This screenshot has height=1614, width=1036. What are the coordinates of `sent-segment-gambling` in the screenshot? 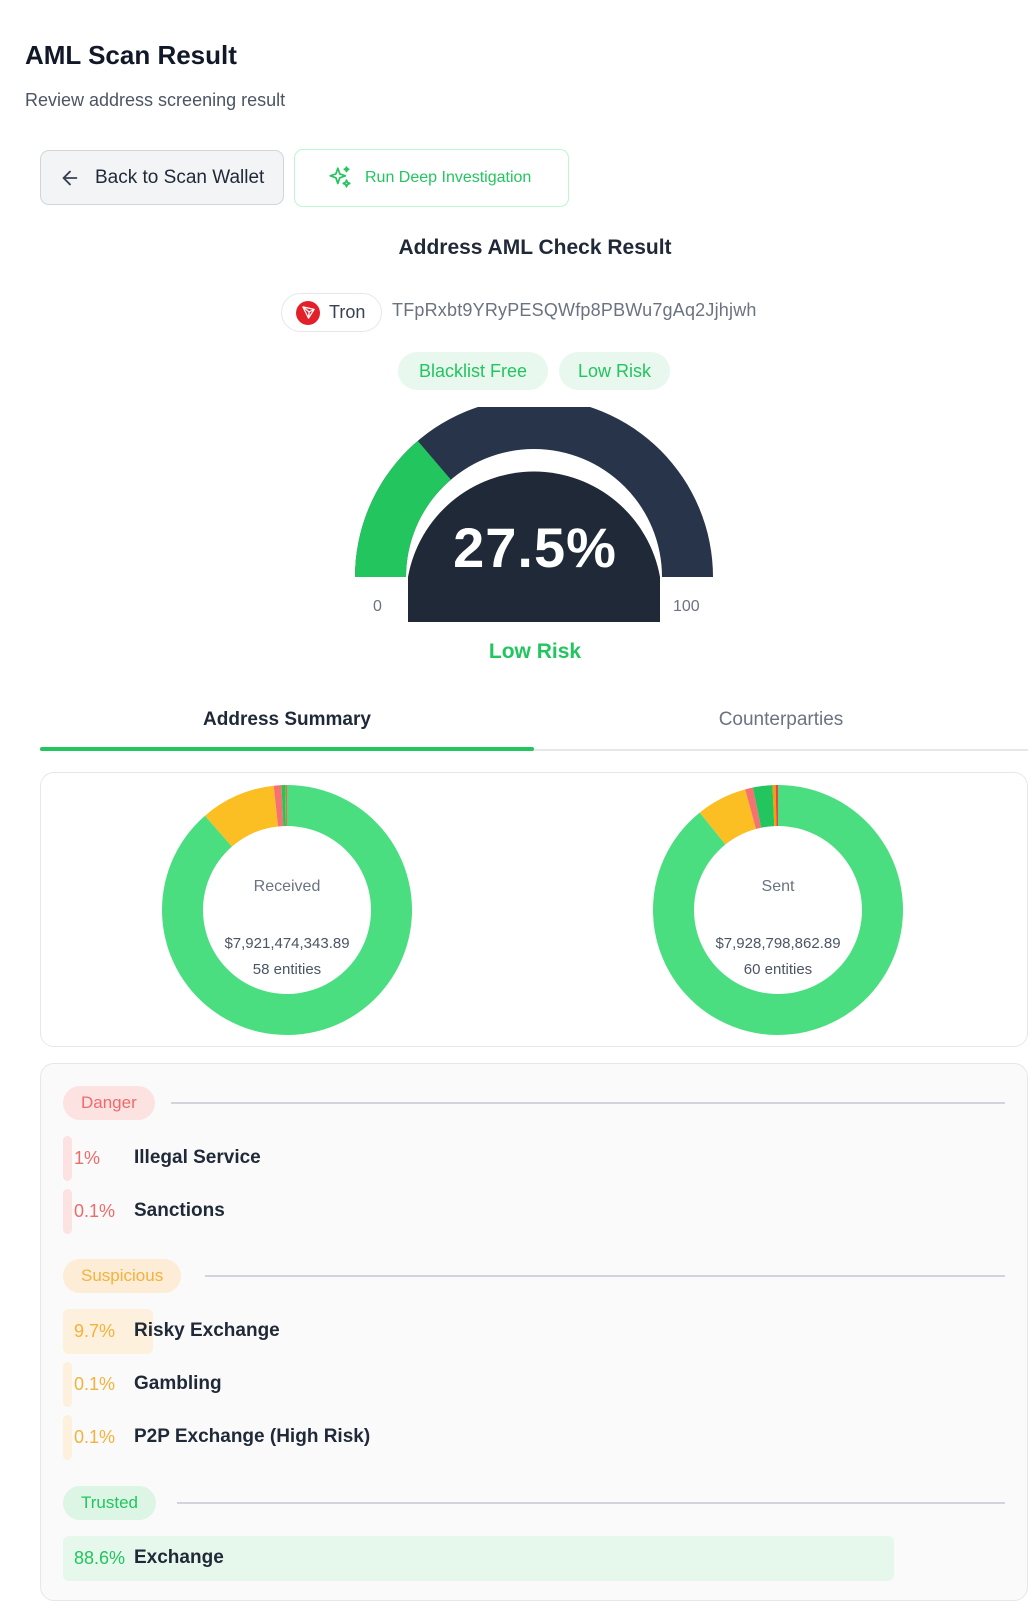 It's located at (774, 806).